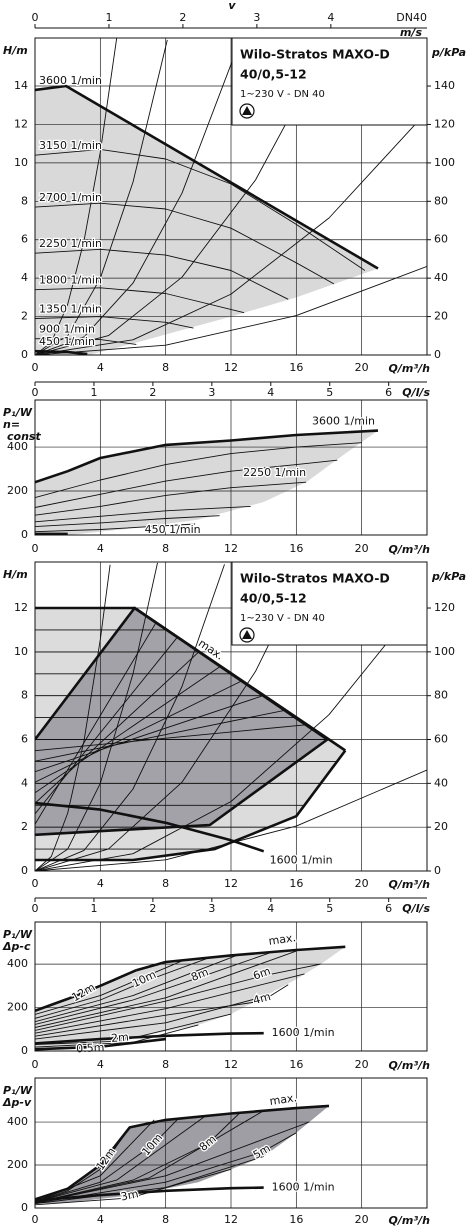 The image size is (472, 1232). What do you see at coordinates (70, 197) in the screenshot?
I see `curve-label: 2700 1/min` at bounding box center [70, 197].